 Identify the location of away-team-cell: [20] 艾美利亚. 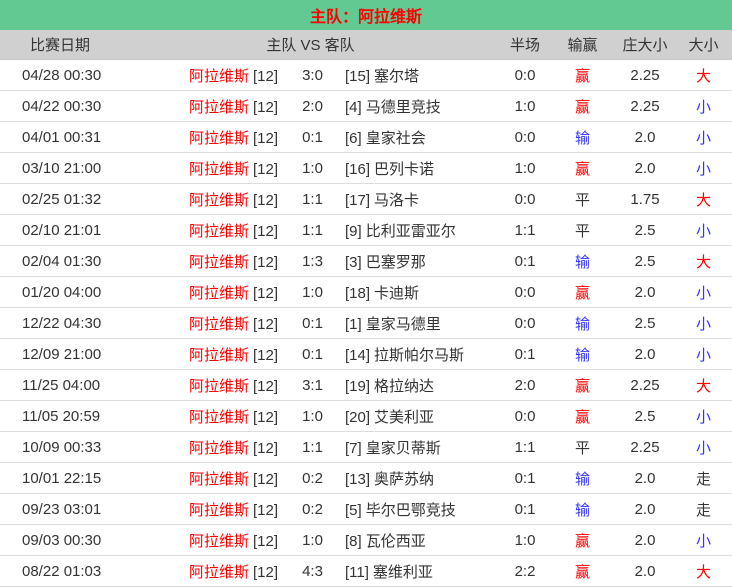
(420, 416).